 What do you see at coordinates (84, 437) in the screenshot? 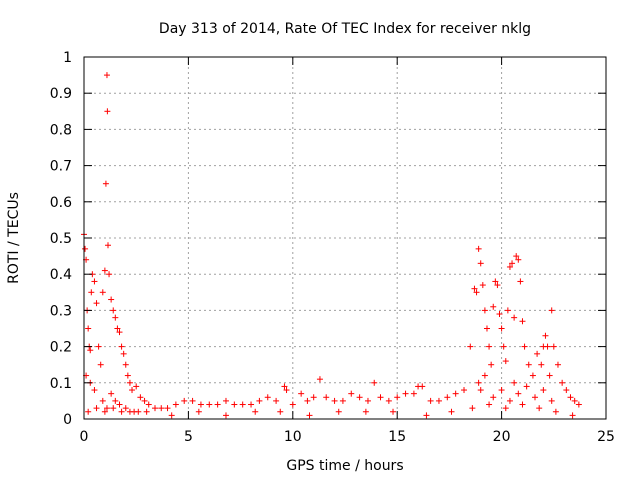
I see `x-tick-label: 0` at bounding box center [84, 437].